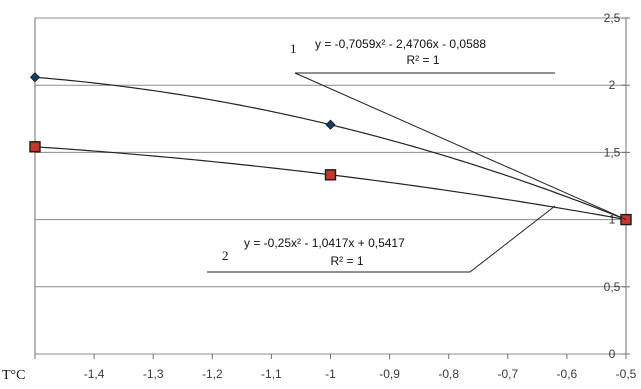 This screenshot has height=389, width=641. Describe the element at coordinates (14, 375) in the screenshot. I see `x-axis-label: T°C` at that location.